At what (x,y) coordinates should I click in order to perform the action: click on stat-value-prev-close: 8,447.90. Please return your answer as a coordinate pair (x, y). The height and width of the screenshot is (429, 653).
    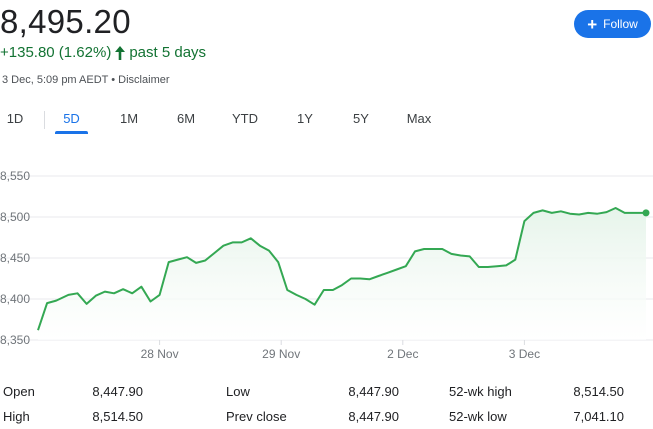
    Looking at the image, I should click on (373, 416).